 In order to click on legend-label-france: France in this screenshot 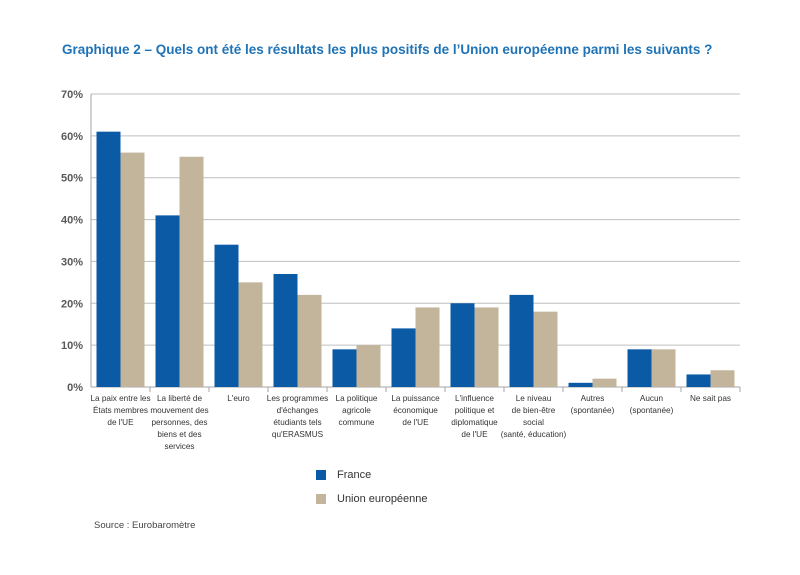, I will do `click(354, 475)`.